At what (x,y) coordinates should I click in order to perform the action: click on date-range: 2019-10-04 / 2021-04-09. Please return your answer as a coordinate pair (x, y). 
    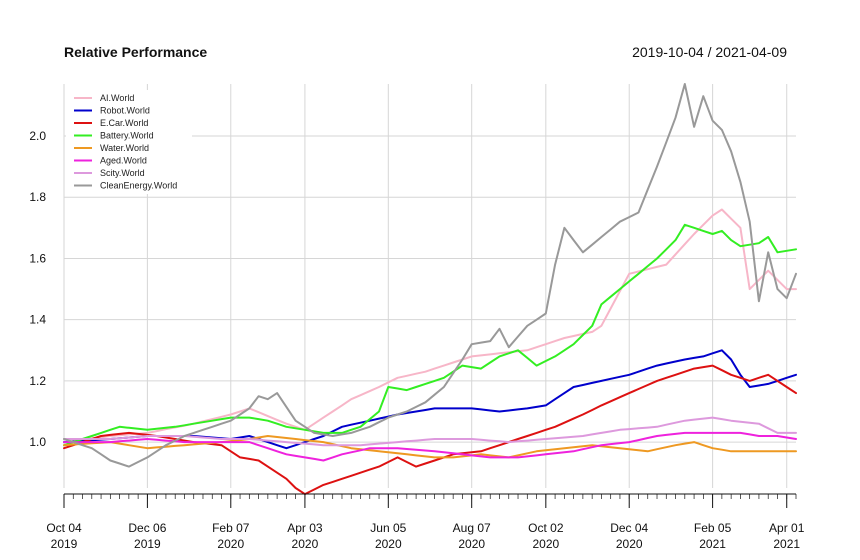
    Looking at the image, I should click on (709, 52).